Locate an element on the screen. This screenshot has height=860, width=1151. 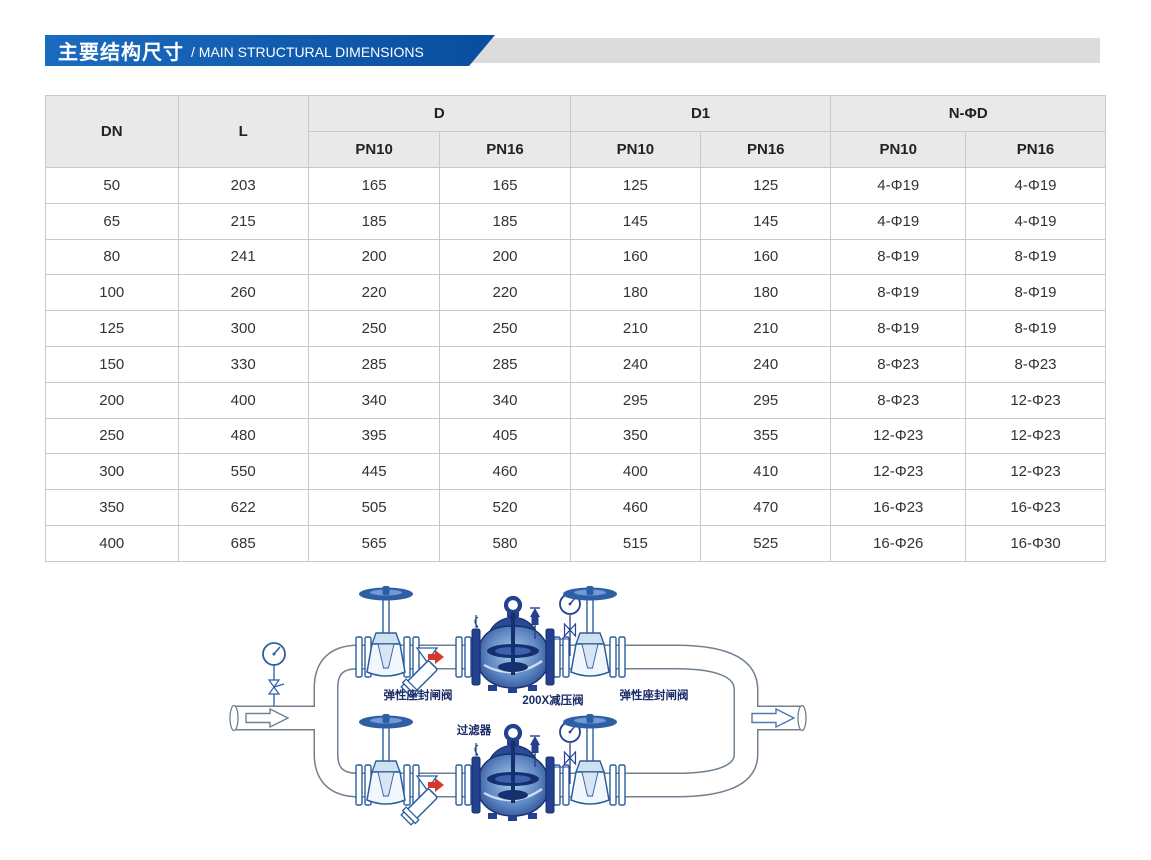
table-row: 125 300 250 250 210 210 8-Φ19 8-Φ19 is located at coordinates (575, 328).